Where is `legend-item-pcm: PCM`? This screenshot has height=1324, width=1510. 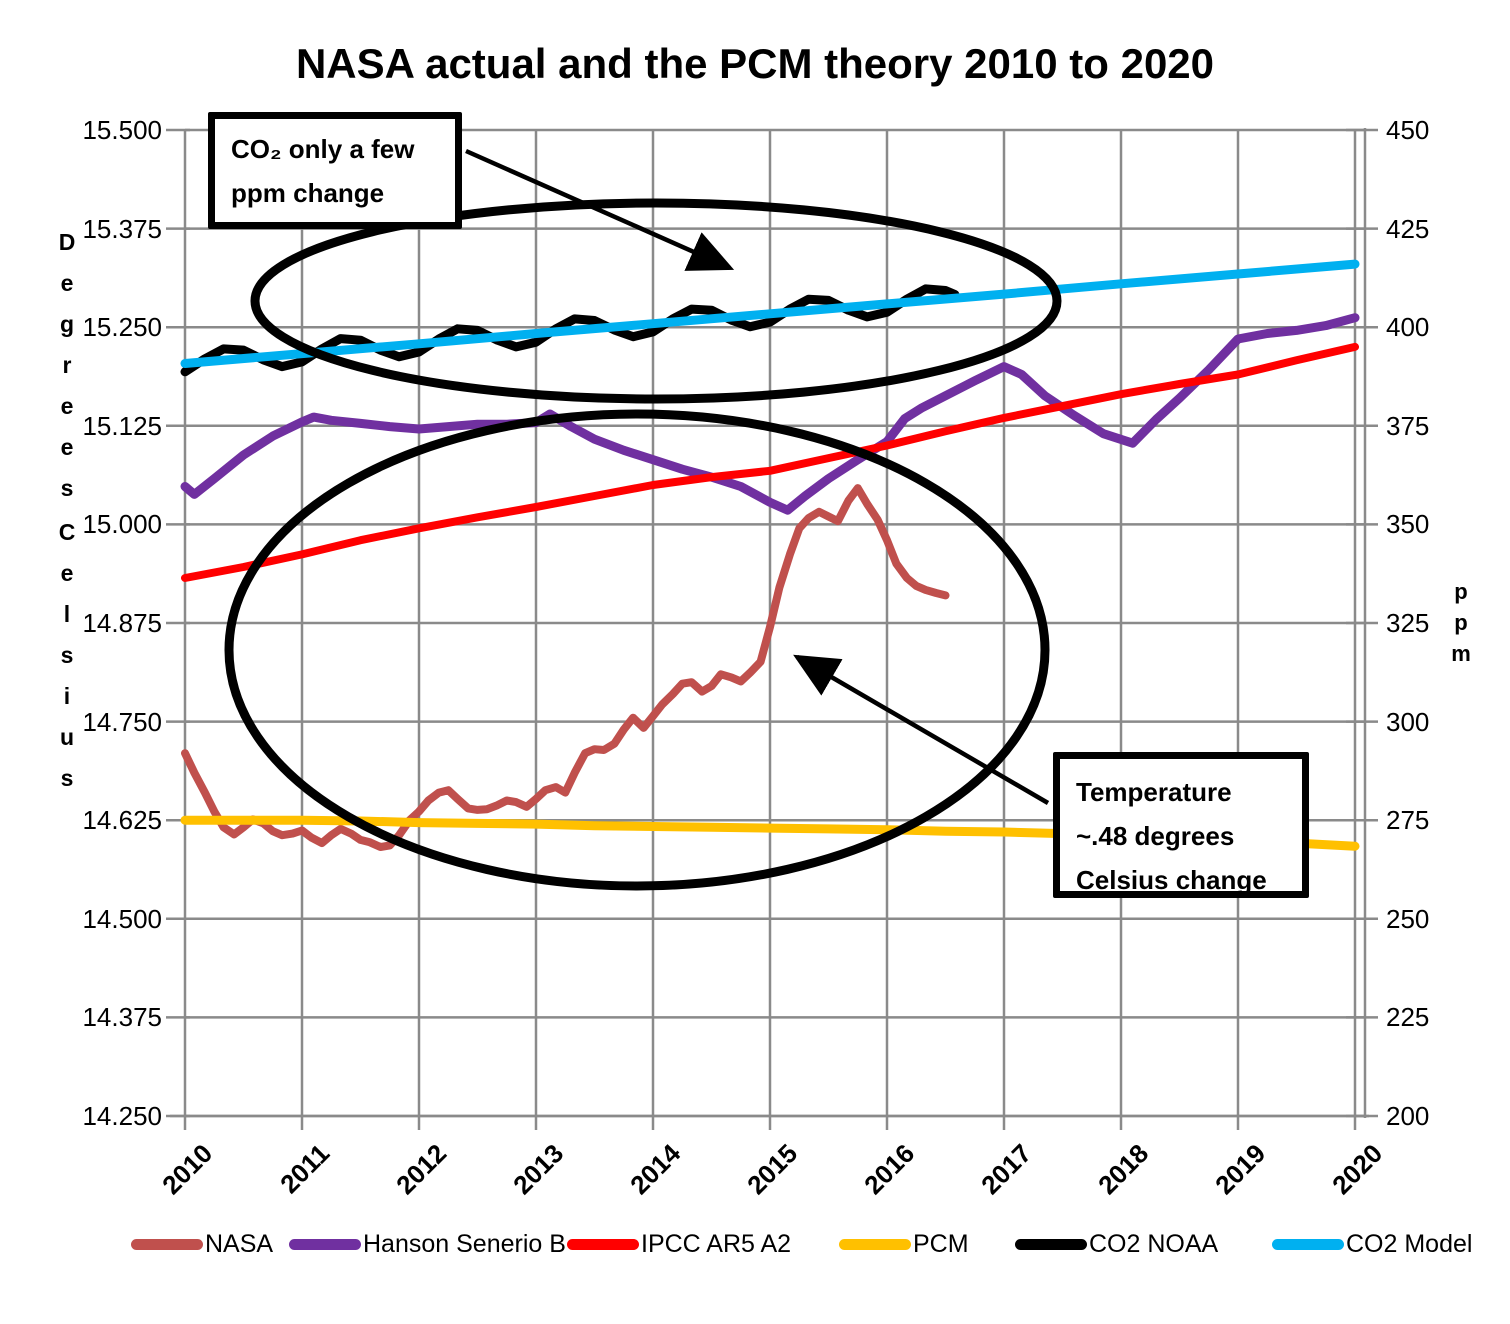
legend-item-pcm: PCM is located at coordinates (904, 1244).